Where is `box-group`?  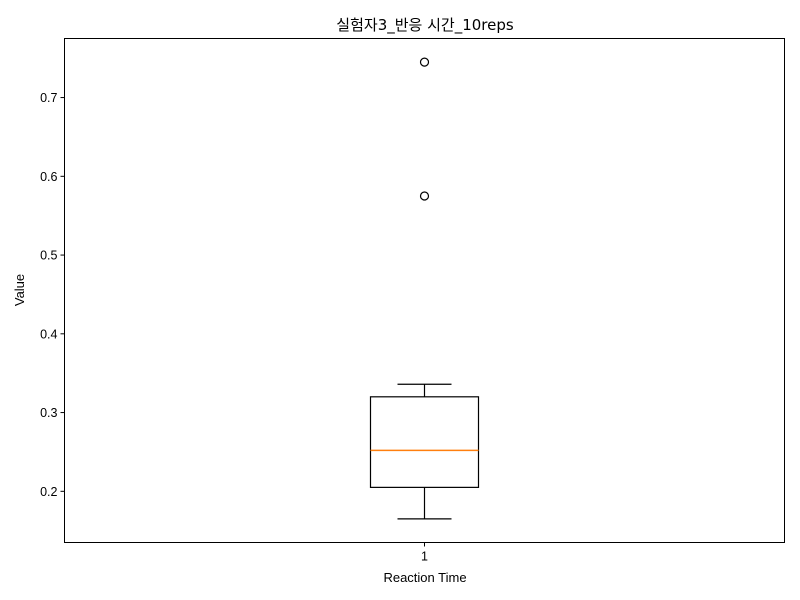 box-group is located at coordinates (424, 288).